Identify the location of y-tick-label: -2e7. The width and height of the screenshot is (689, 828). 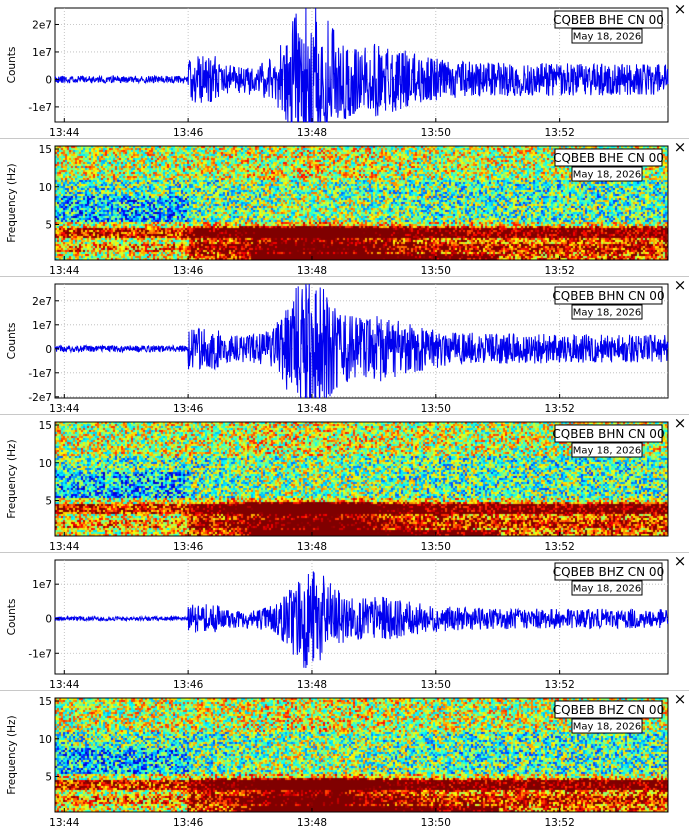
(40, 398).